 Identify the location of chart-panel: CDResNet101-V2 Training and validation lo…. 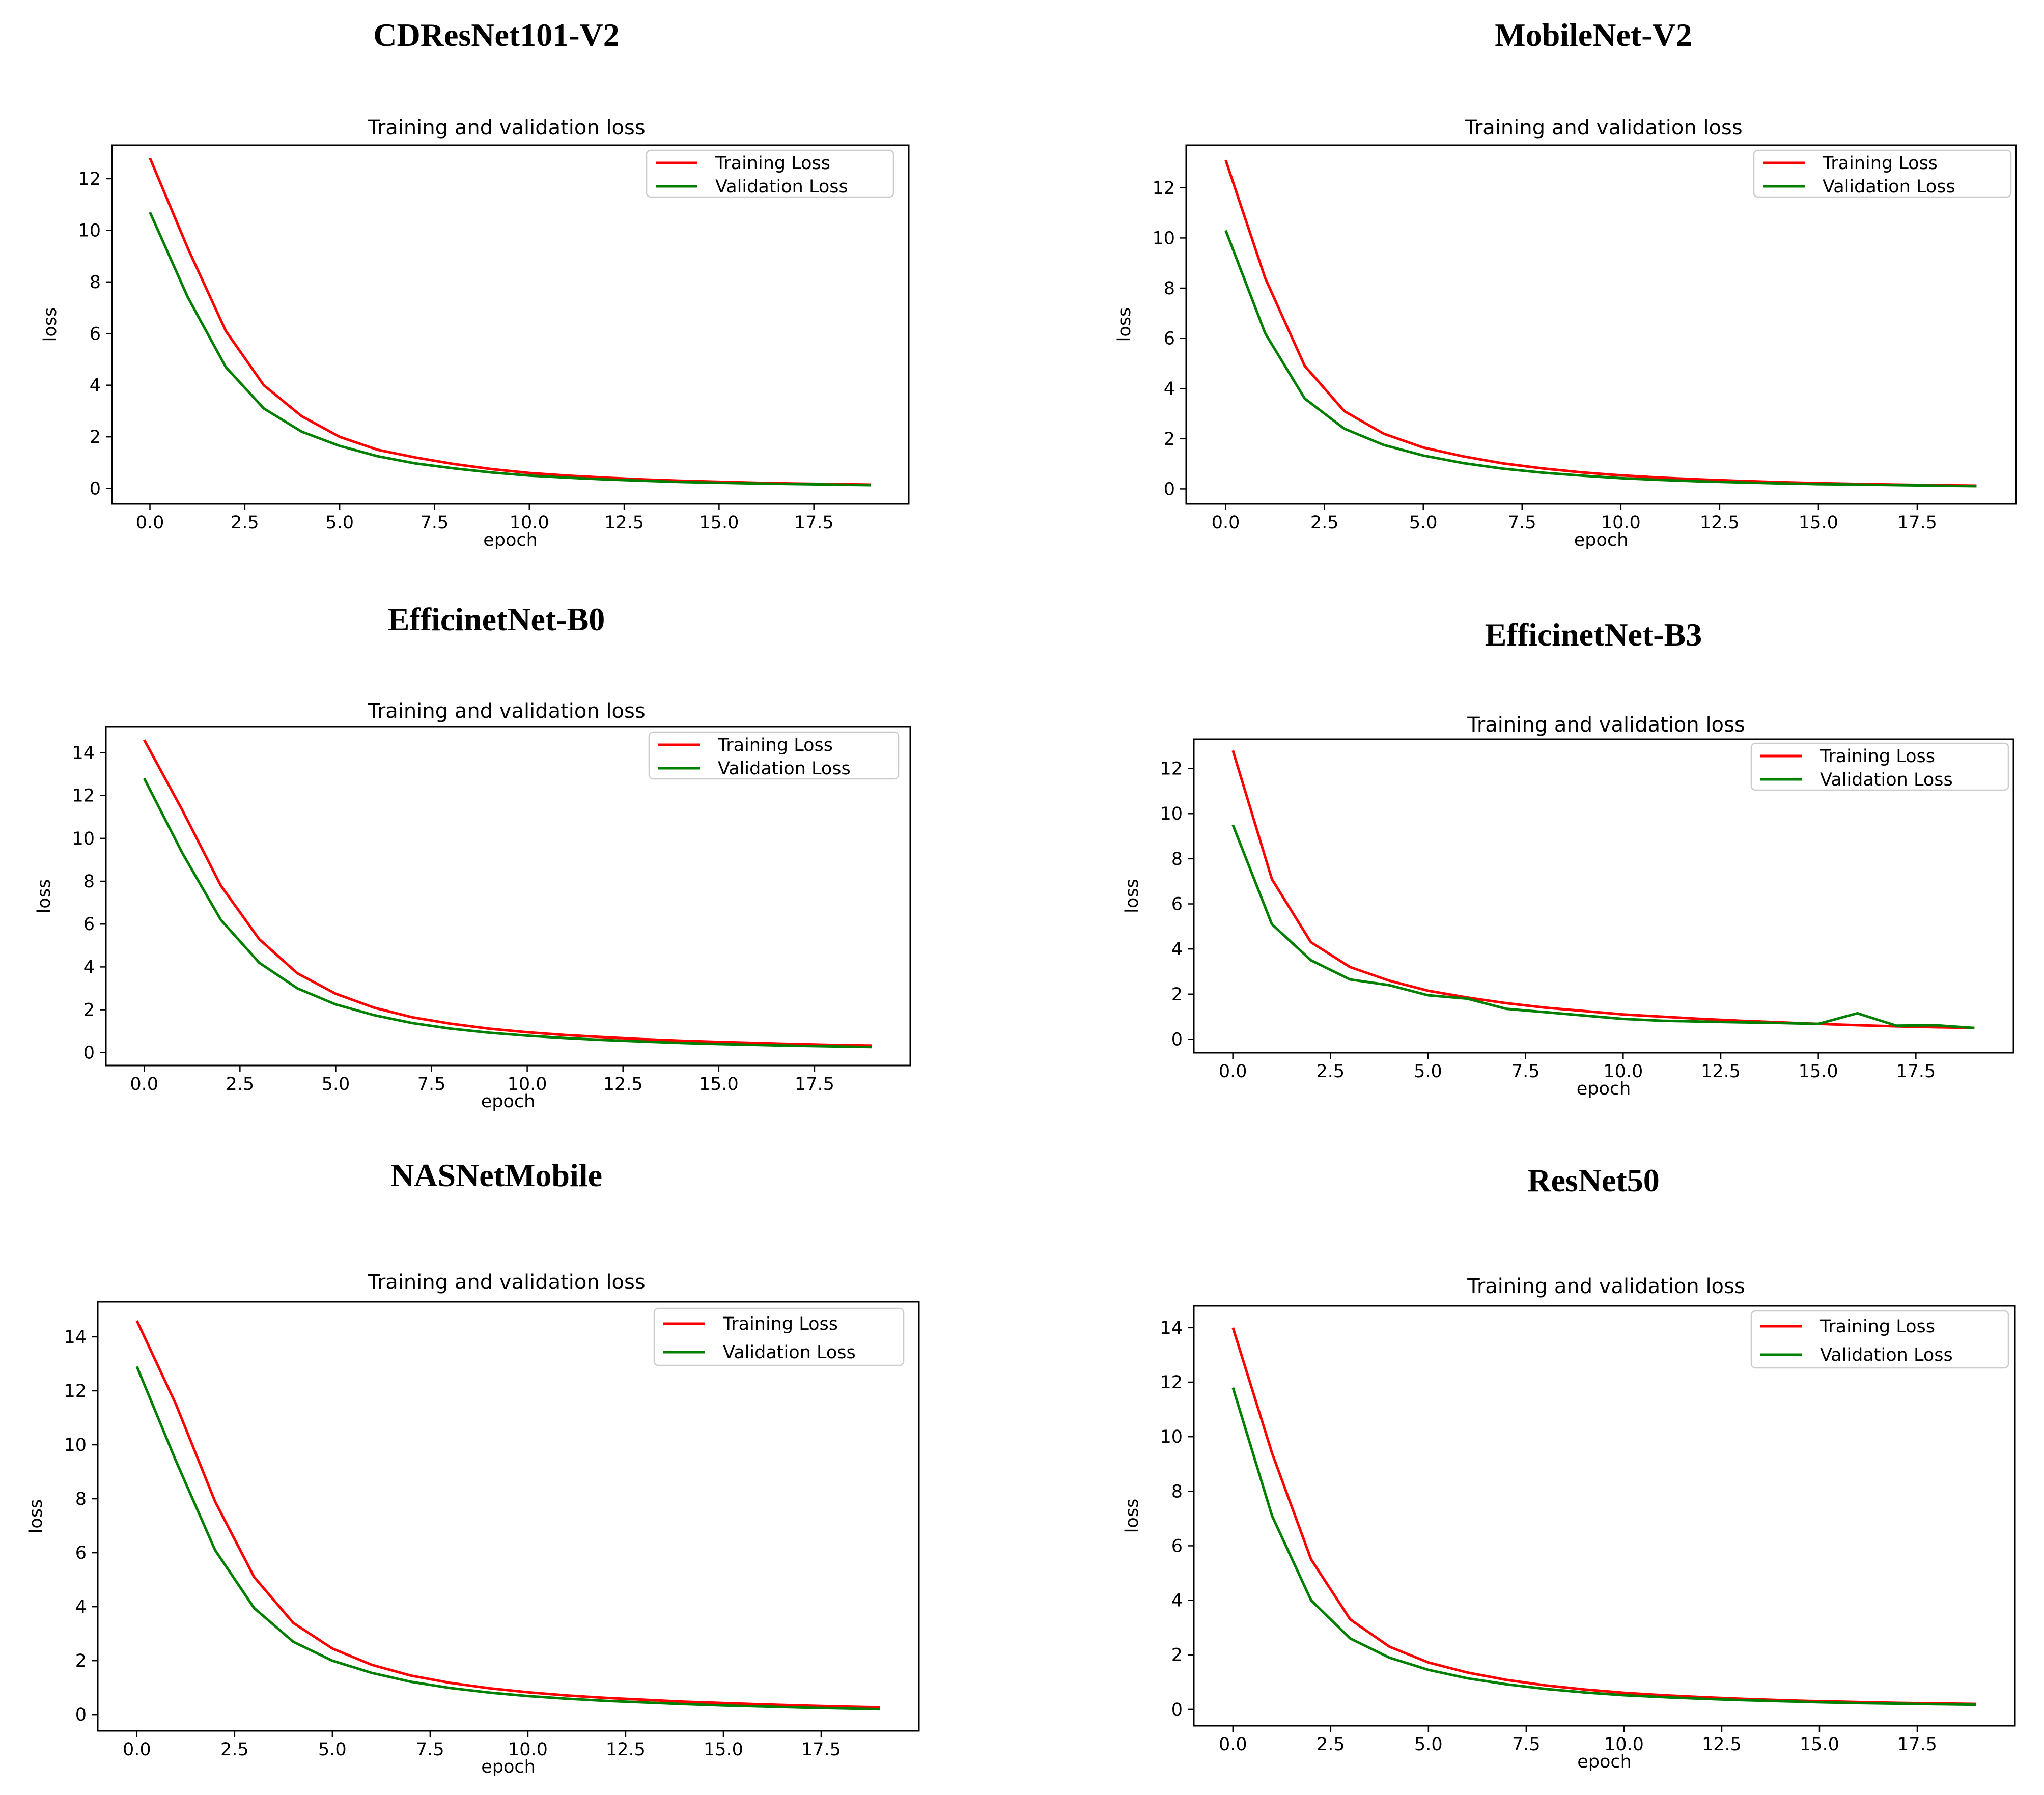
(475, 283).